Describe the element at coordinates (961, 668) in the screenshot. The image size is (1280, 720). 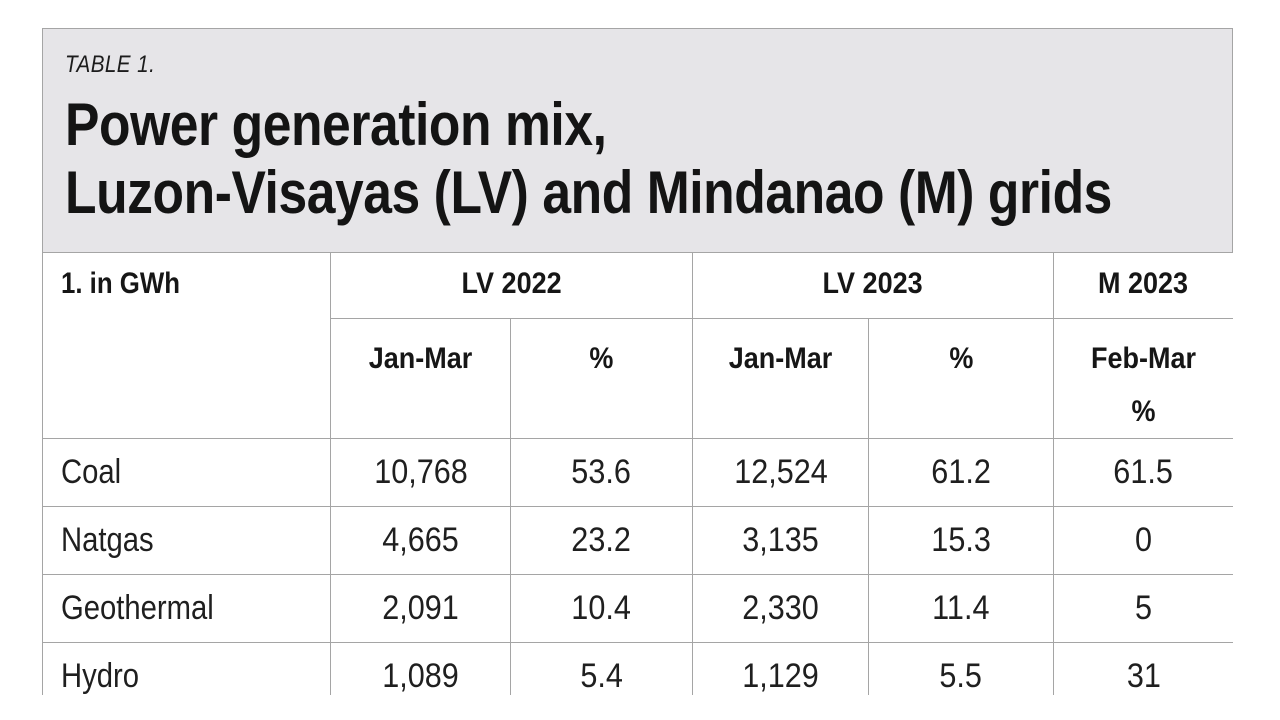
I see `cell-value: 5.5` at that location.